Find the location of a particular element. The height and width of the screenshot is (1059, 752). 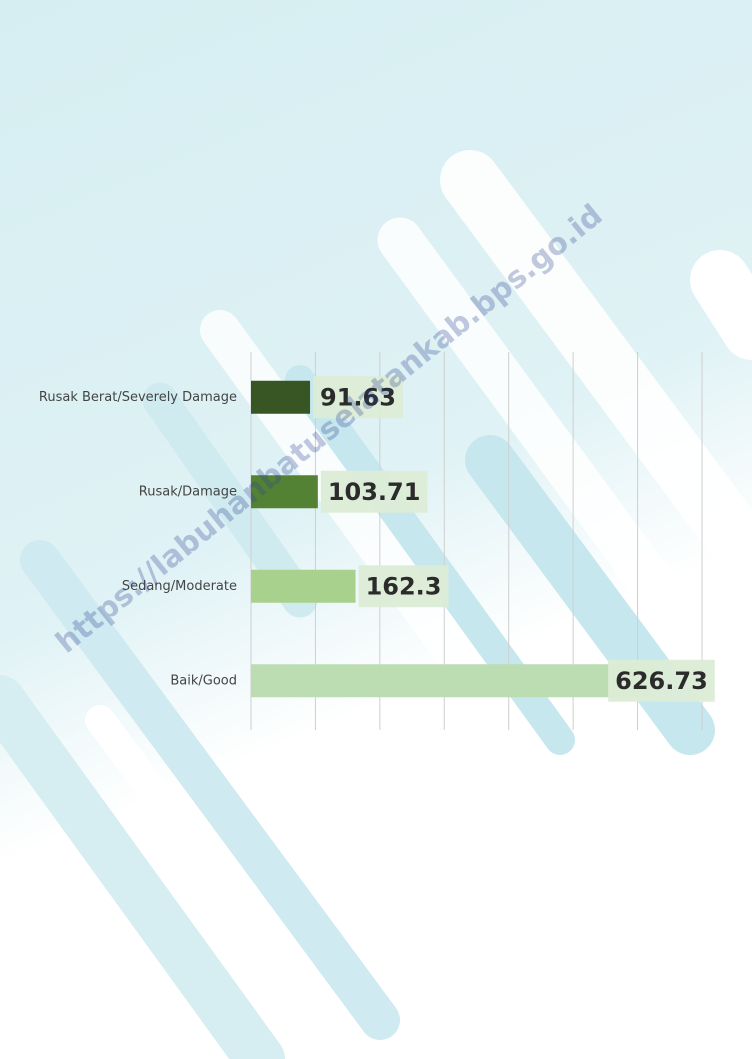

category-label: Sedang/Moderate is located at coordinates (179, 586).